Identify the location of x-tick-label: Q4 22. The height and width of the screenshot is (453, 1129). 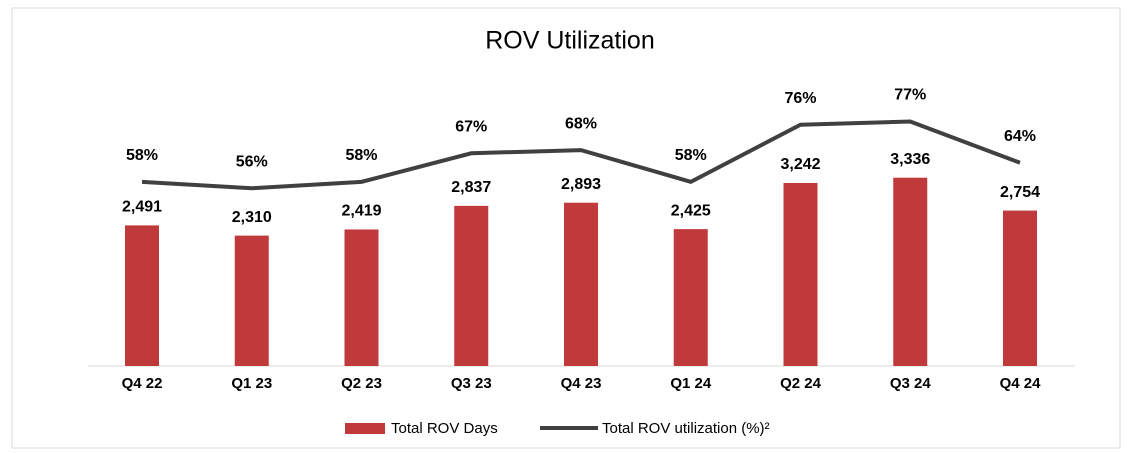
(142, 383).